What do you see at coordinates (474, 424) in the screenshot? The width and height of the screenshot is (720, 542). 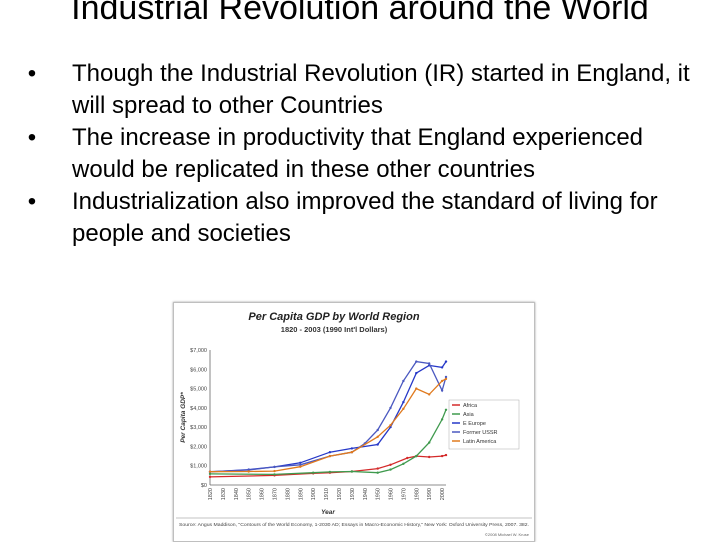 I see `legend-entry: E Europe` at bounding box center [474, 424].